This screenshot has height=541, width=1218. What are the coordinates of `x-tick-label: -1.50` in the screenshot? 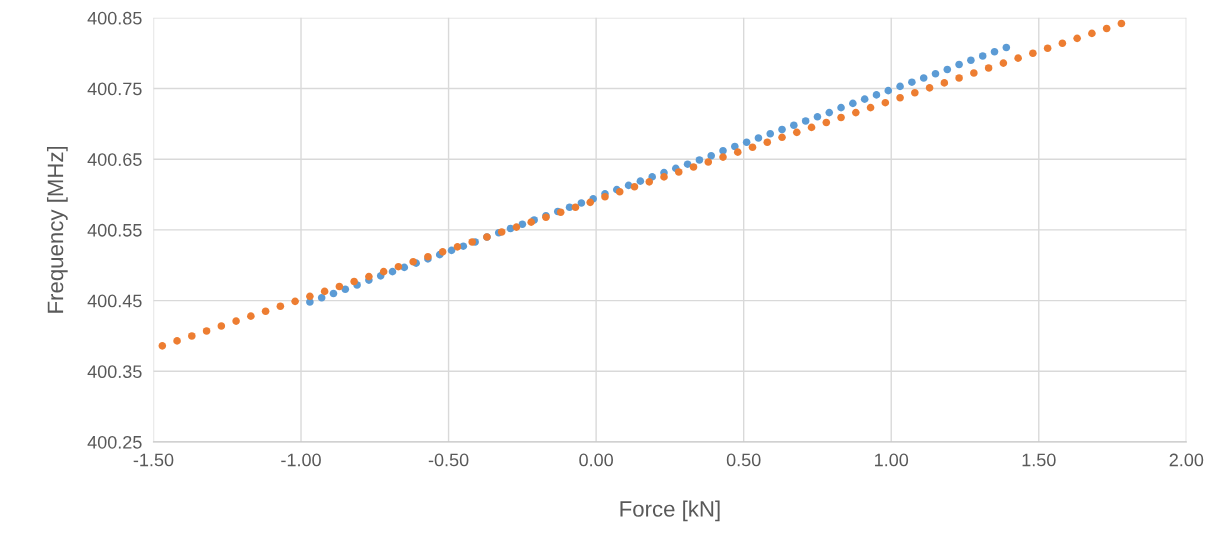 It's located at (153, 460).